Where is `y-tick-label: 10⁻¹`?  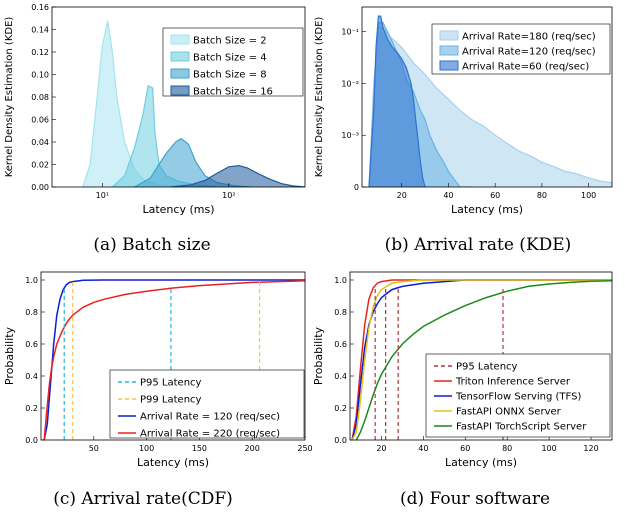
y-tick-label: 10⁻¹ is located at coordinates (350, 32).